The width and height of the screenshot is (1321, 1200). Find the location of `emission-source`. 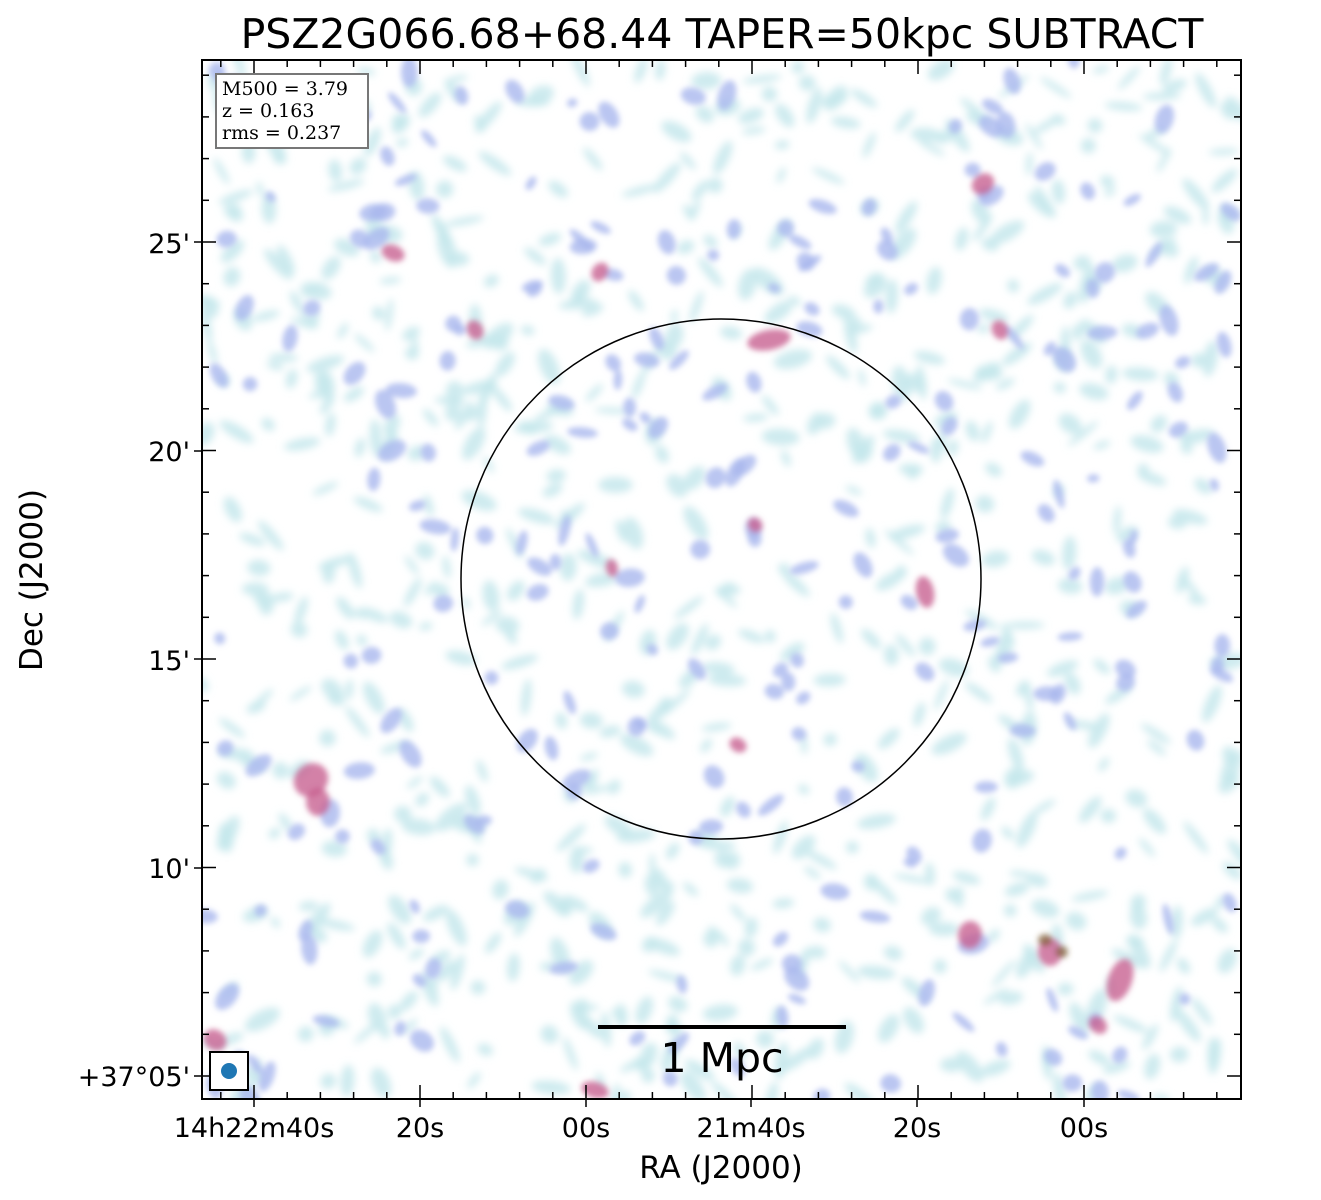

emission-source is located at coordinates (983, 184).